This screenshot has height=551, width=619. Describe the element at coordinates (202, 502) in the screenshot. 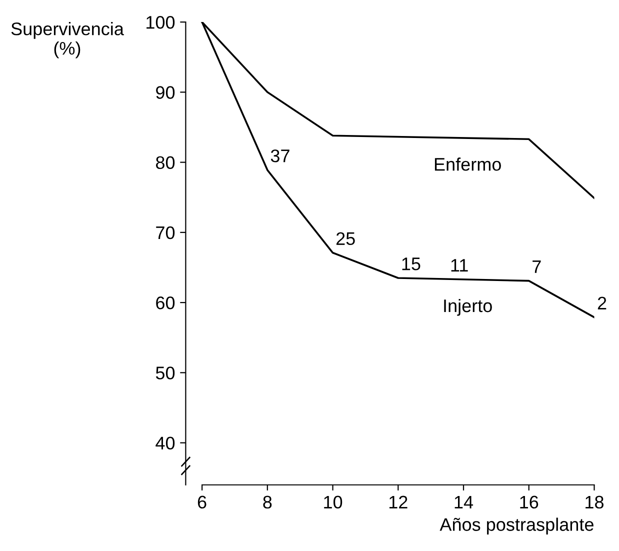

I see `x-tick-label: 6` at that location.